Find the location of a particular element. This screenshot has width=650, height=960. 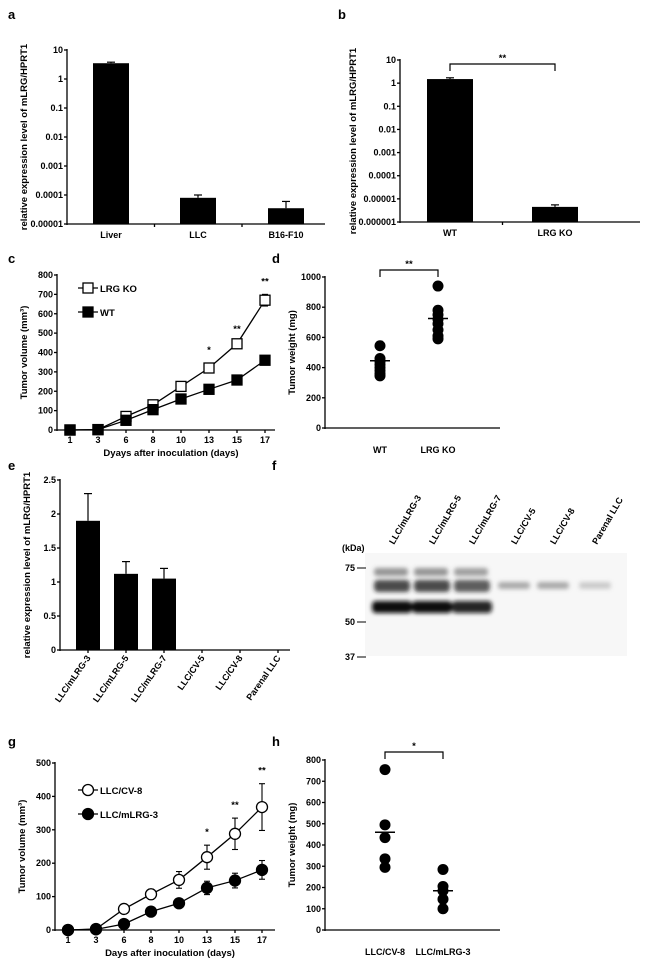

legend-label: LLC/mLRG-3 is located at coordinates (129, 815).